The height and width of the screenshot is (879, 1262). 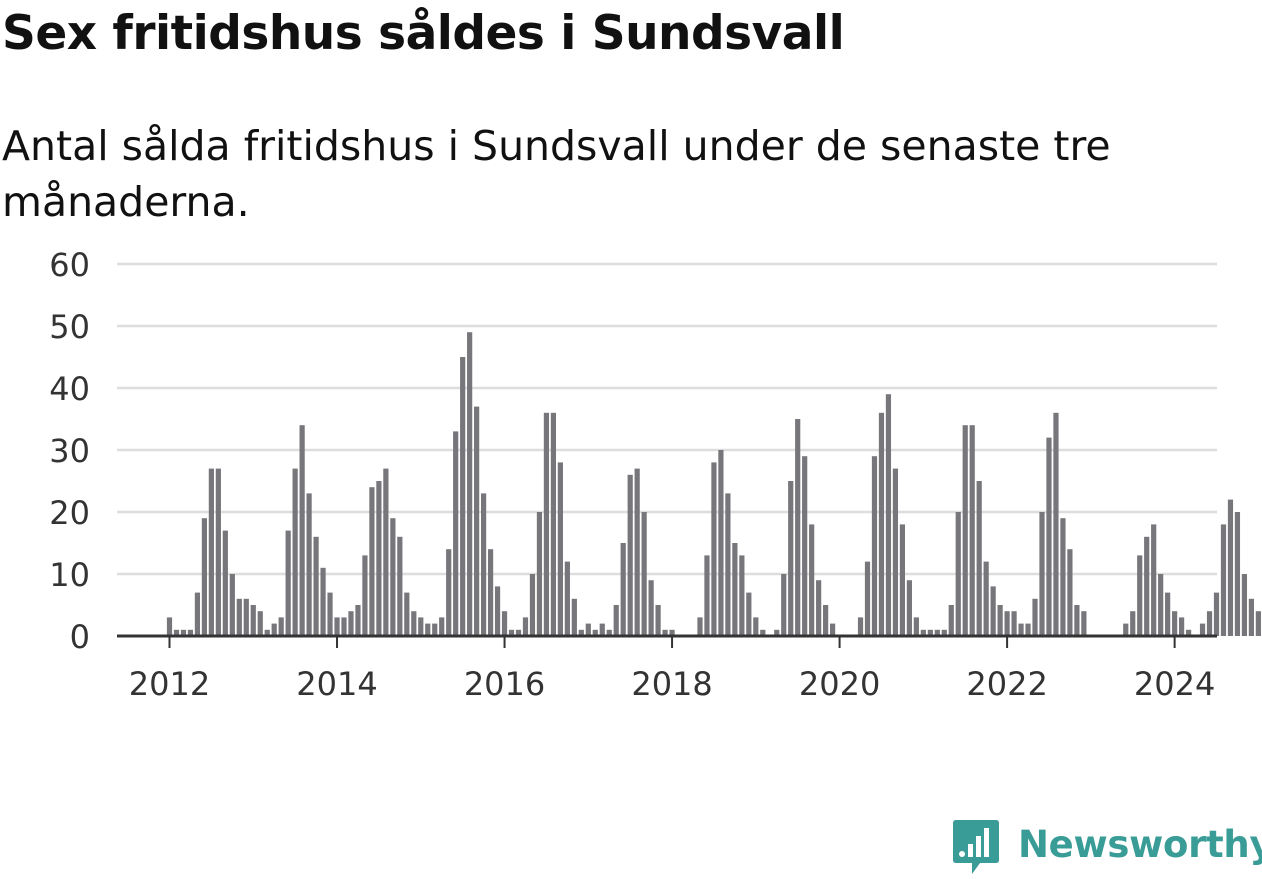 What do you see at coordinates (336, 684) in the screenshot?
I see `x-tick-label: 2014` at bounding box center [336, 684].